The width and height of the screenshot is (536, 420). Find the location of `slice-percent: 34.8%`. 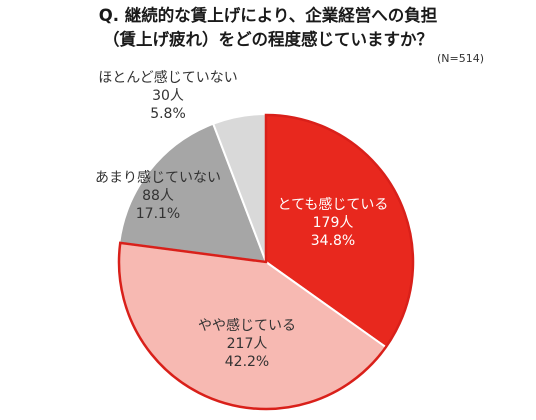

slice-percent: 34.8% is located at coordinates (333, 241).